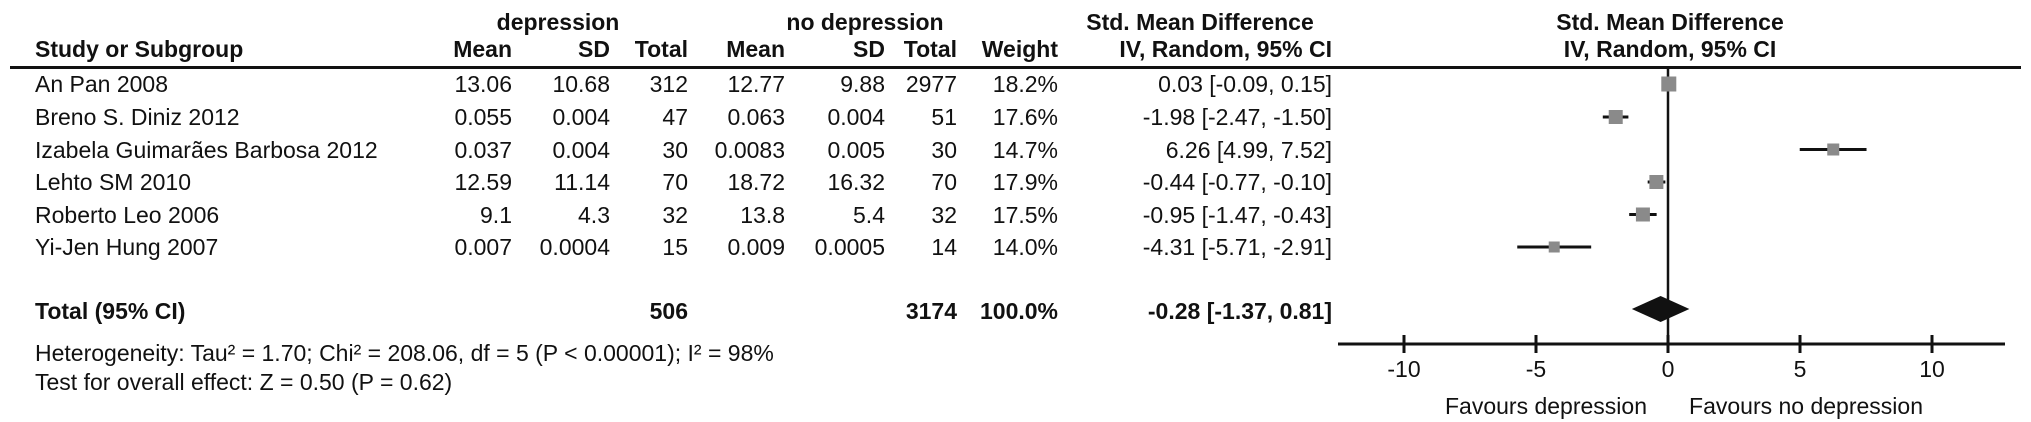  I want to click on total2-cell: 32, so click(944, 214).